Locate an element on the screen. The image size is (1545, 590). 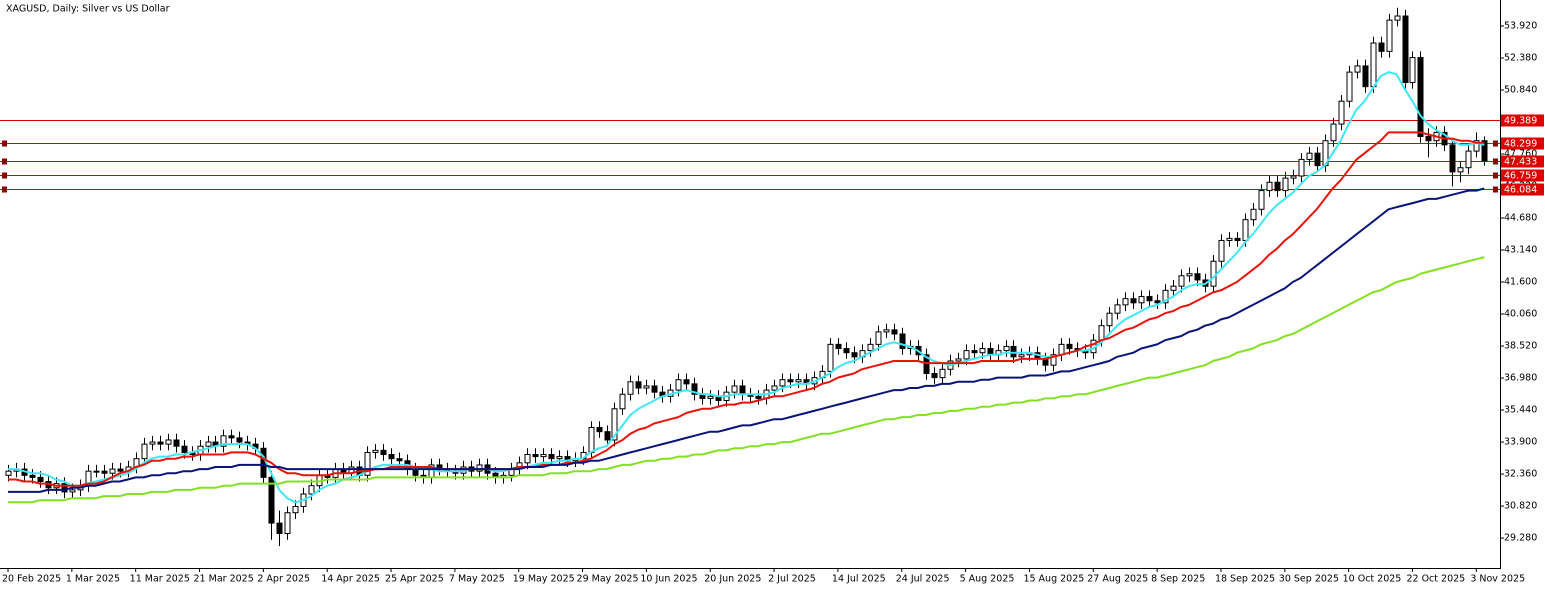
x-tick-label: 29 May 2025 is located at coordinates (608, 579).